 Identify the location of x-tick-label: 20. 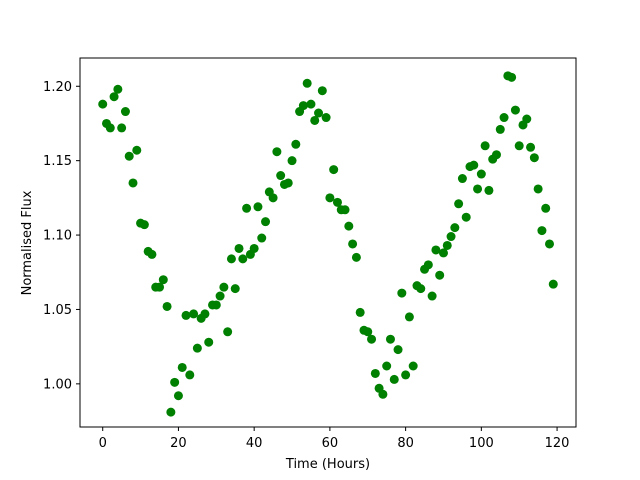
(178, 443).